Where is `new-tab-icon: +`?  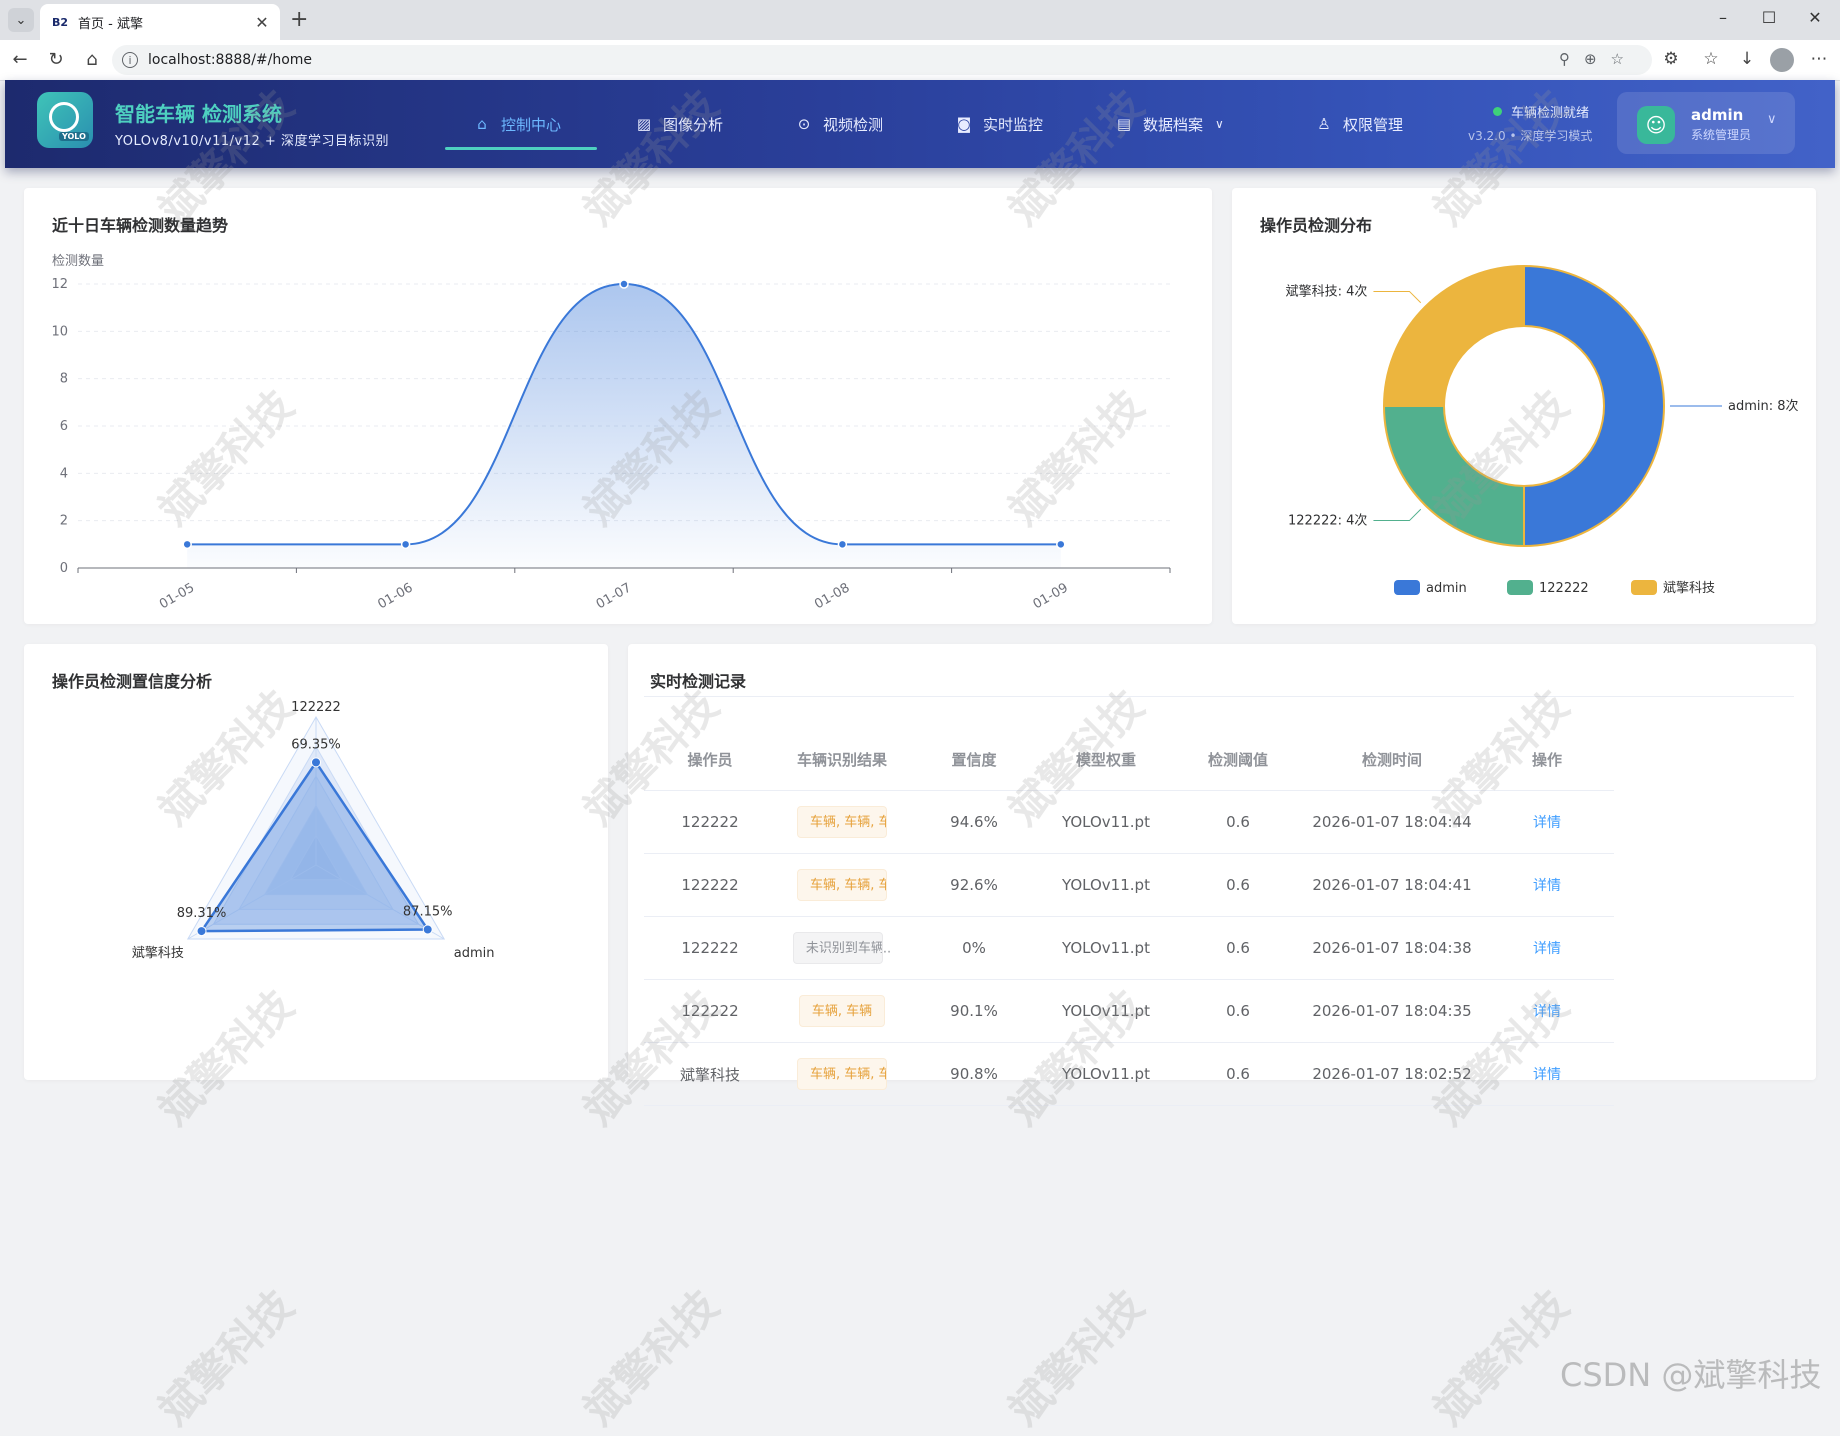
new-tab-icon: + is located at coordinates (299, 19).